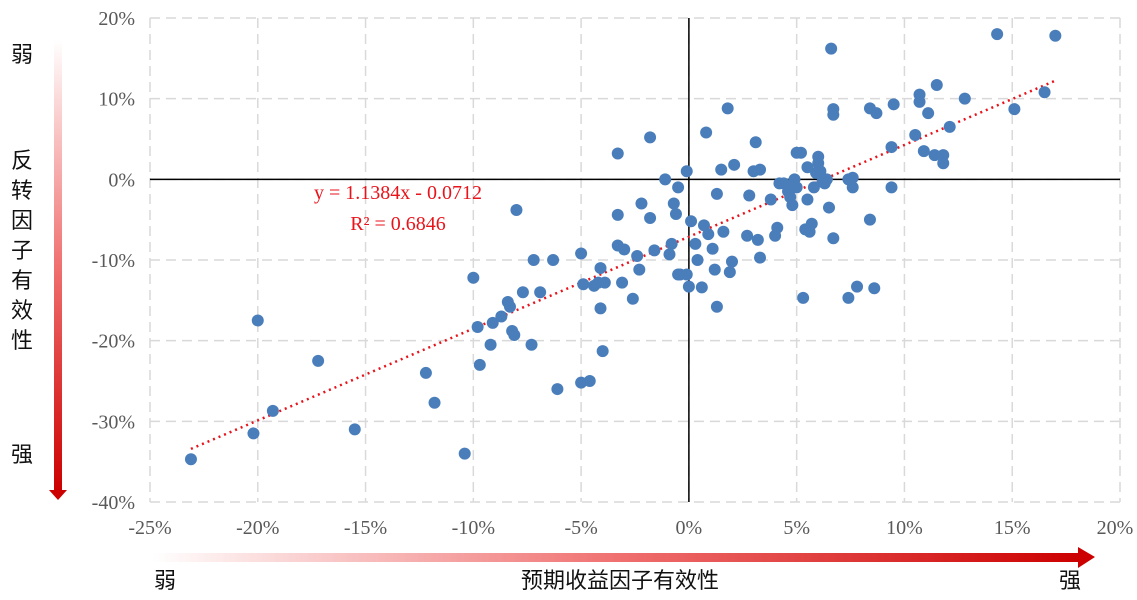  I want to click on x-tick-label: -20%, so click(257, 528).